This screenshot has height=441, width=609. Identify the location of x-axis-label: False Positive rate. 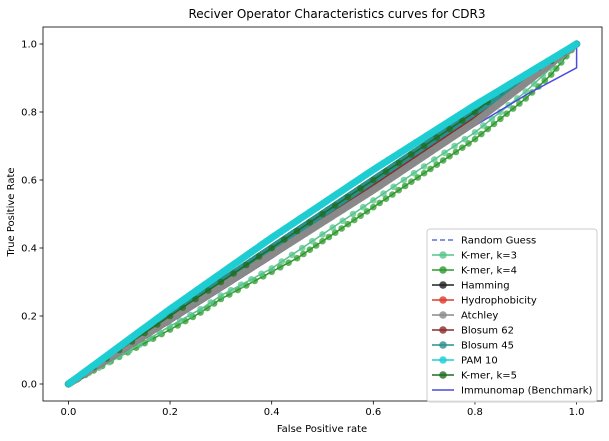
(322, 429).